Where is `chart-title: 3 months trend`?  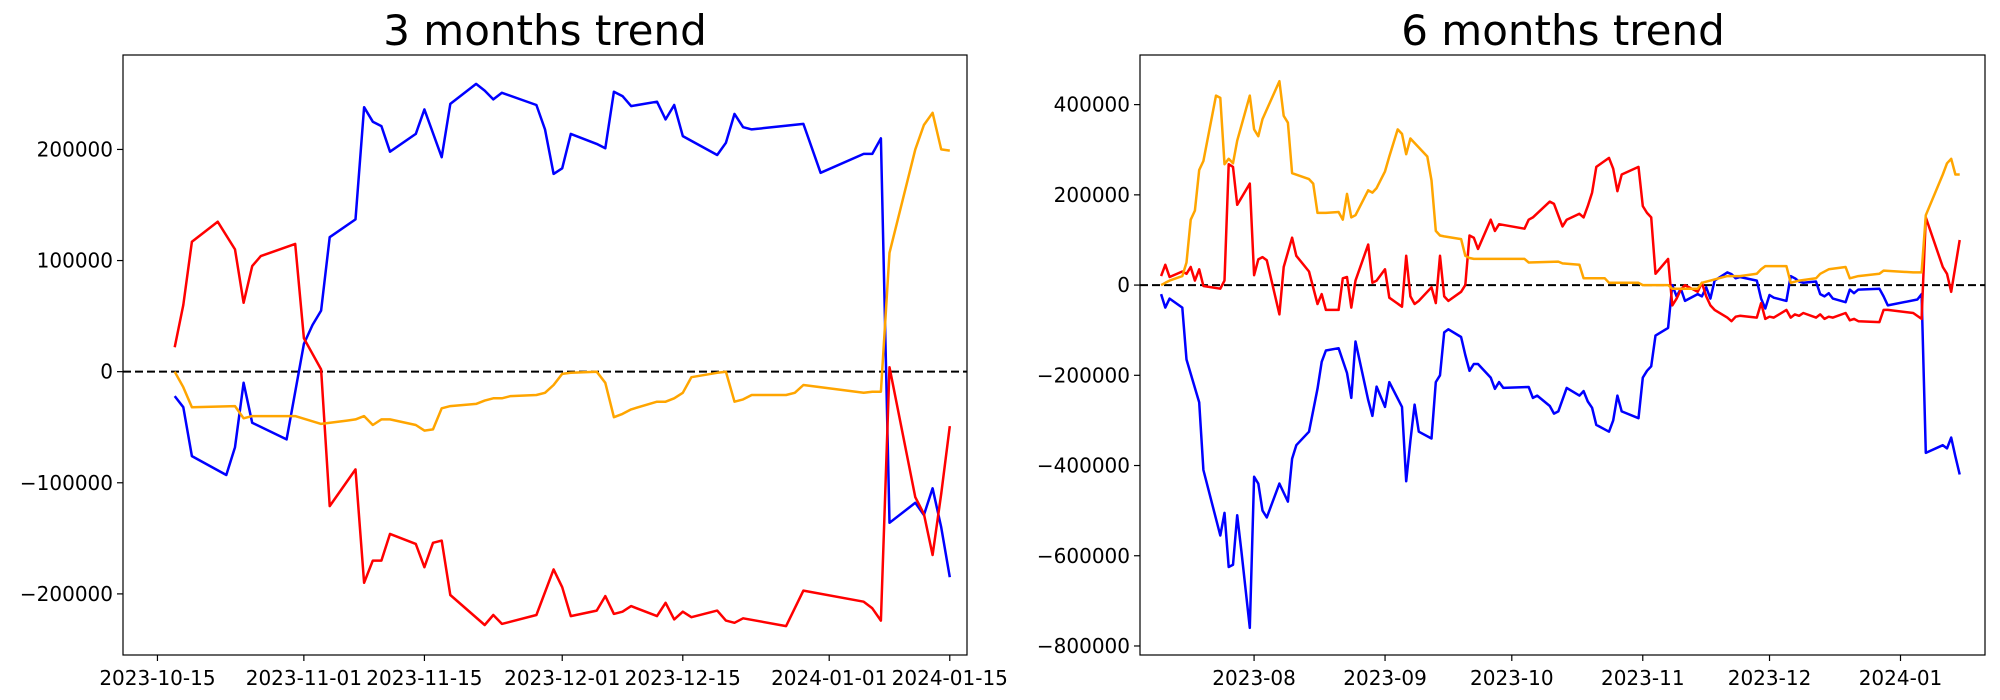
chart-title: 3 months trend is located at coordinates (545, 30).